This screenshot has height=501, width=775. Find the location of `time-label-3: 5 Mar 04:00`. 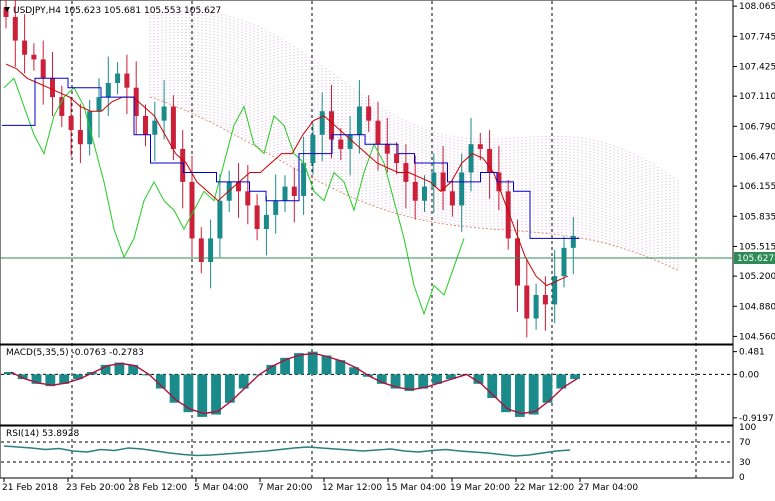

time-label-3: 5 Mar 04:00 is located at coordinates (221, 488).